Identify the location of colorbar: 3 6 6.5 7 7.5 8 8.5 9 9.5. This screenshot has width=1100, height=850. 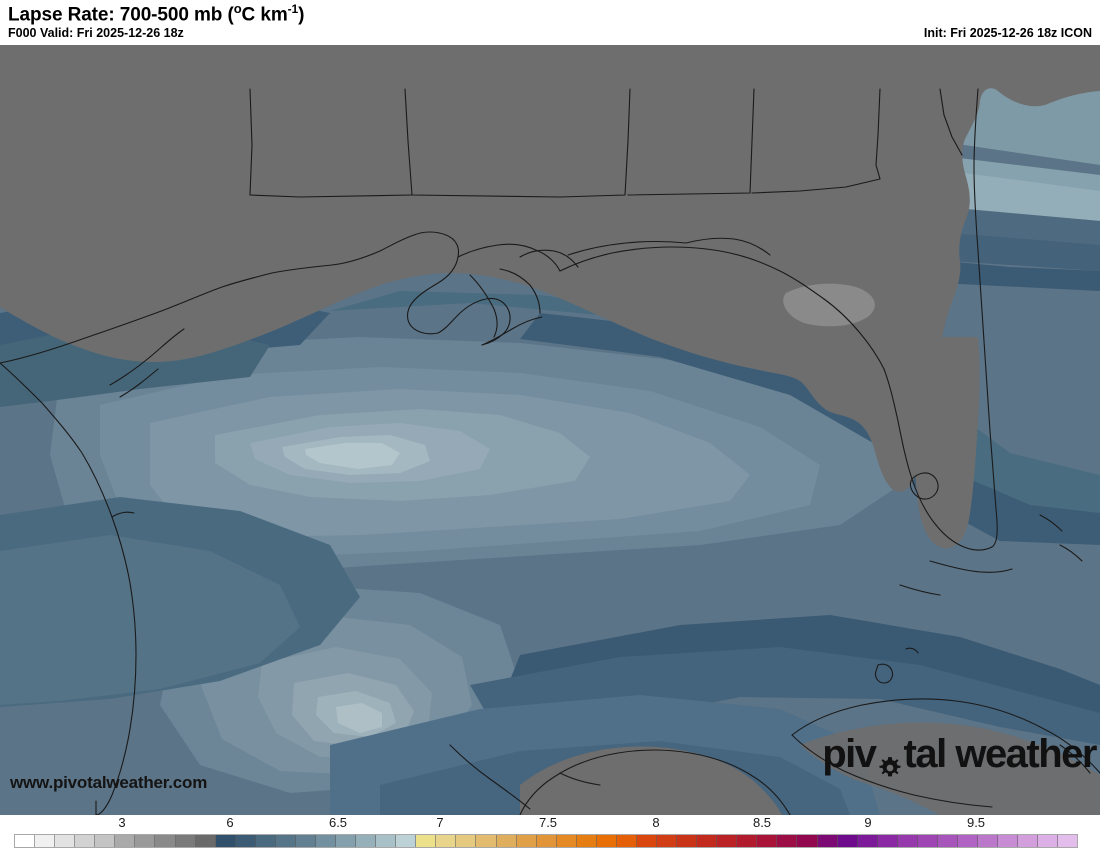
(550, 832).